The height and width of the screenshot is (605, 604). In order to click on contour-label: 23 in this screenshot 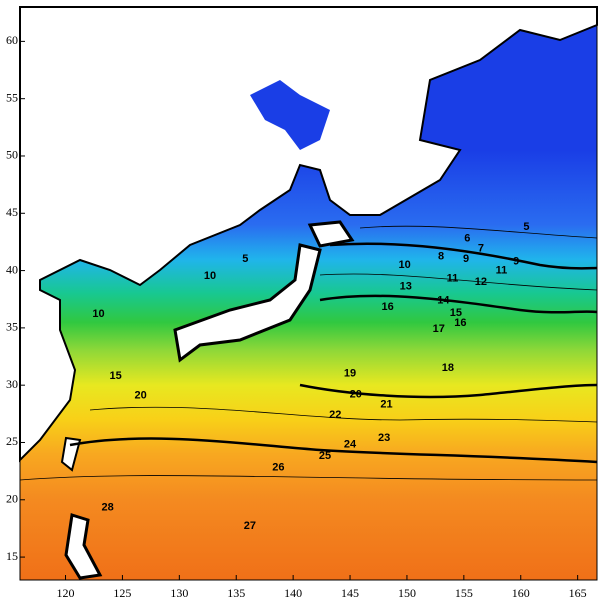, I will do `click(384, 438)`.